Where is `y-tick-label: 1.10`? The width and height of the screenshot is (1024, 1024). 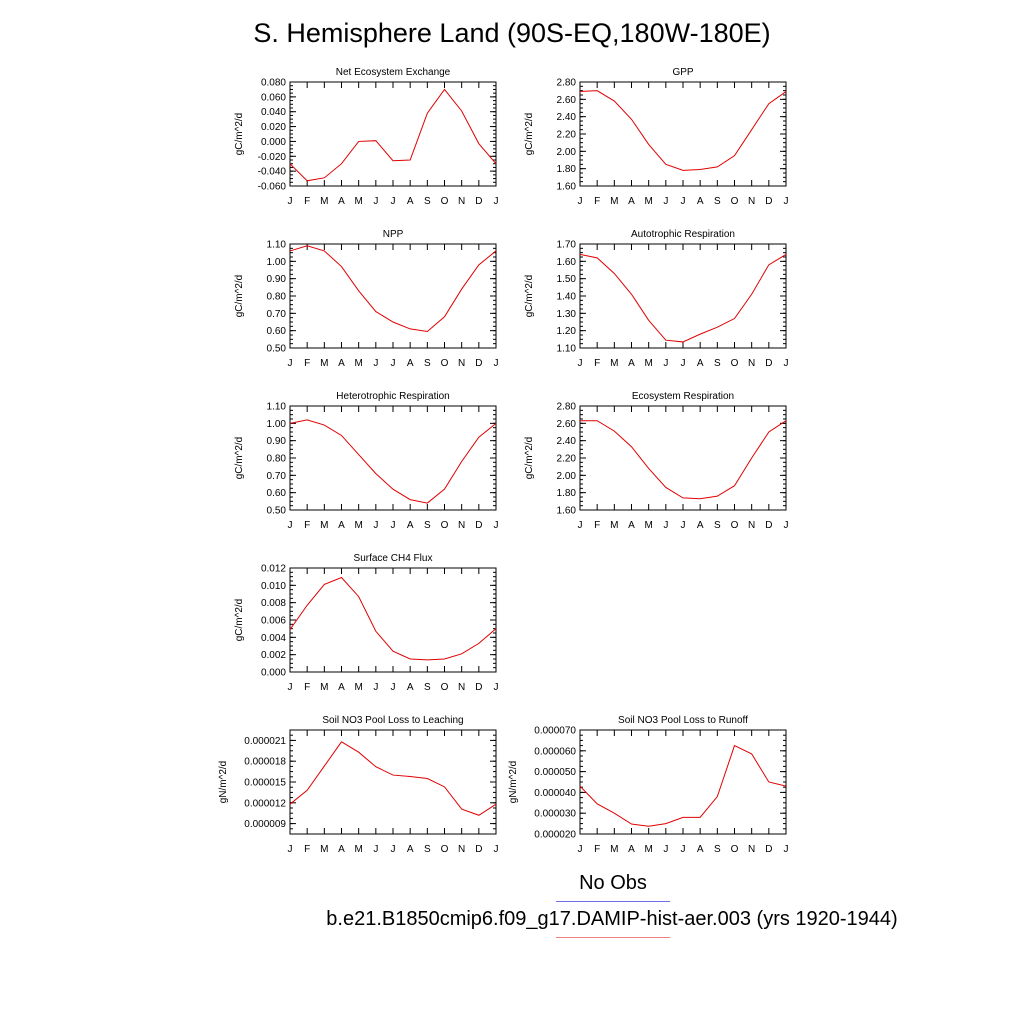
y-tick-label: 1.10 is located at coordinates (567, 349).